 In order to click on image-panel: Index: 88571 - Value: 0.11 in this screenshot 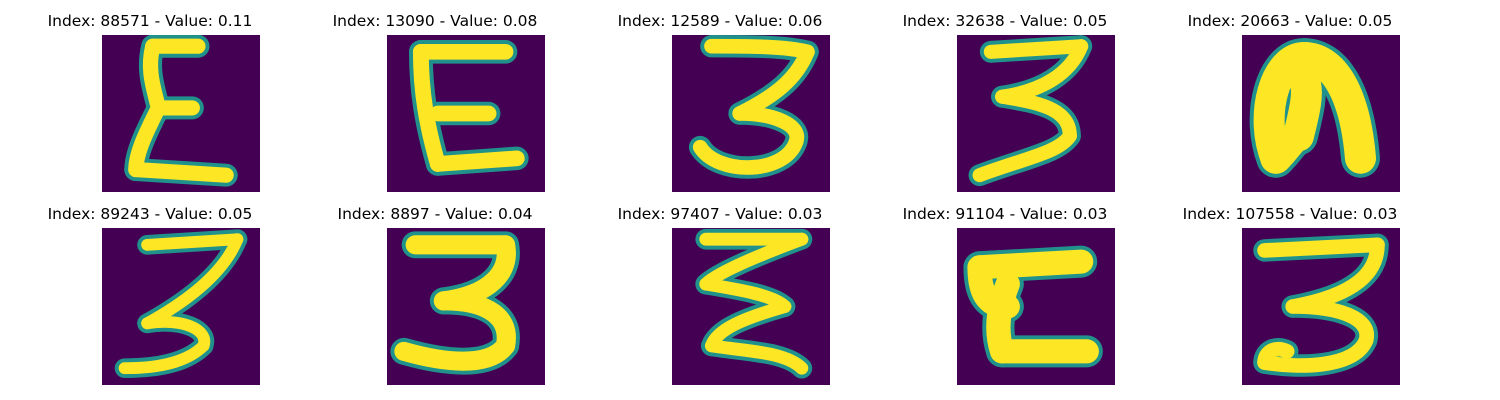, I will do `click(150, 100)`.